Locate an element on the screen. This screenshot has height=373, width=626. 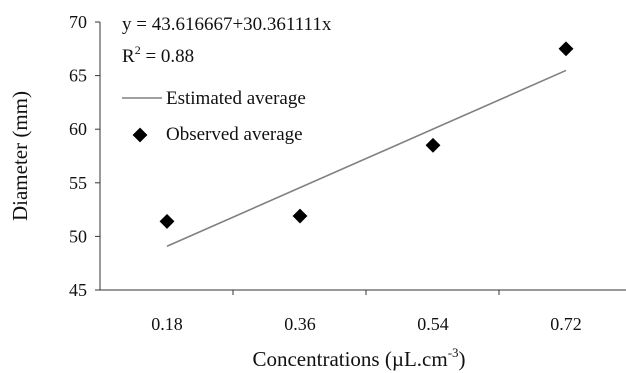
legend-diamond-swatch is located at coordinates (140, 135).